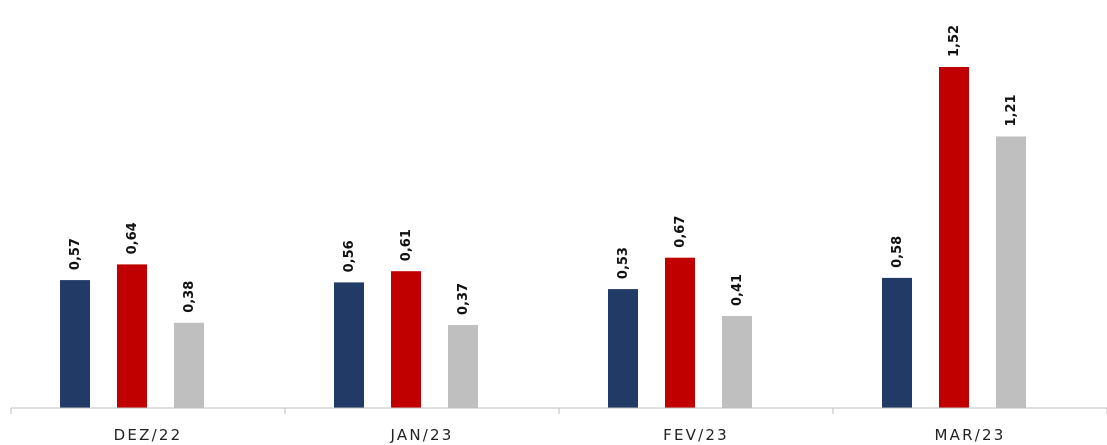 The image size is (1107, 445). What do you see at coordinates (463, 299) in the screenshot?
I see `data-label: 0,37` at bounding box center [463, 299].